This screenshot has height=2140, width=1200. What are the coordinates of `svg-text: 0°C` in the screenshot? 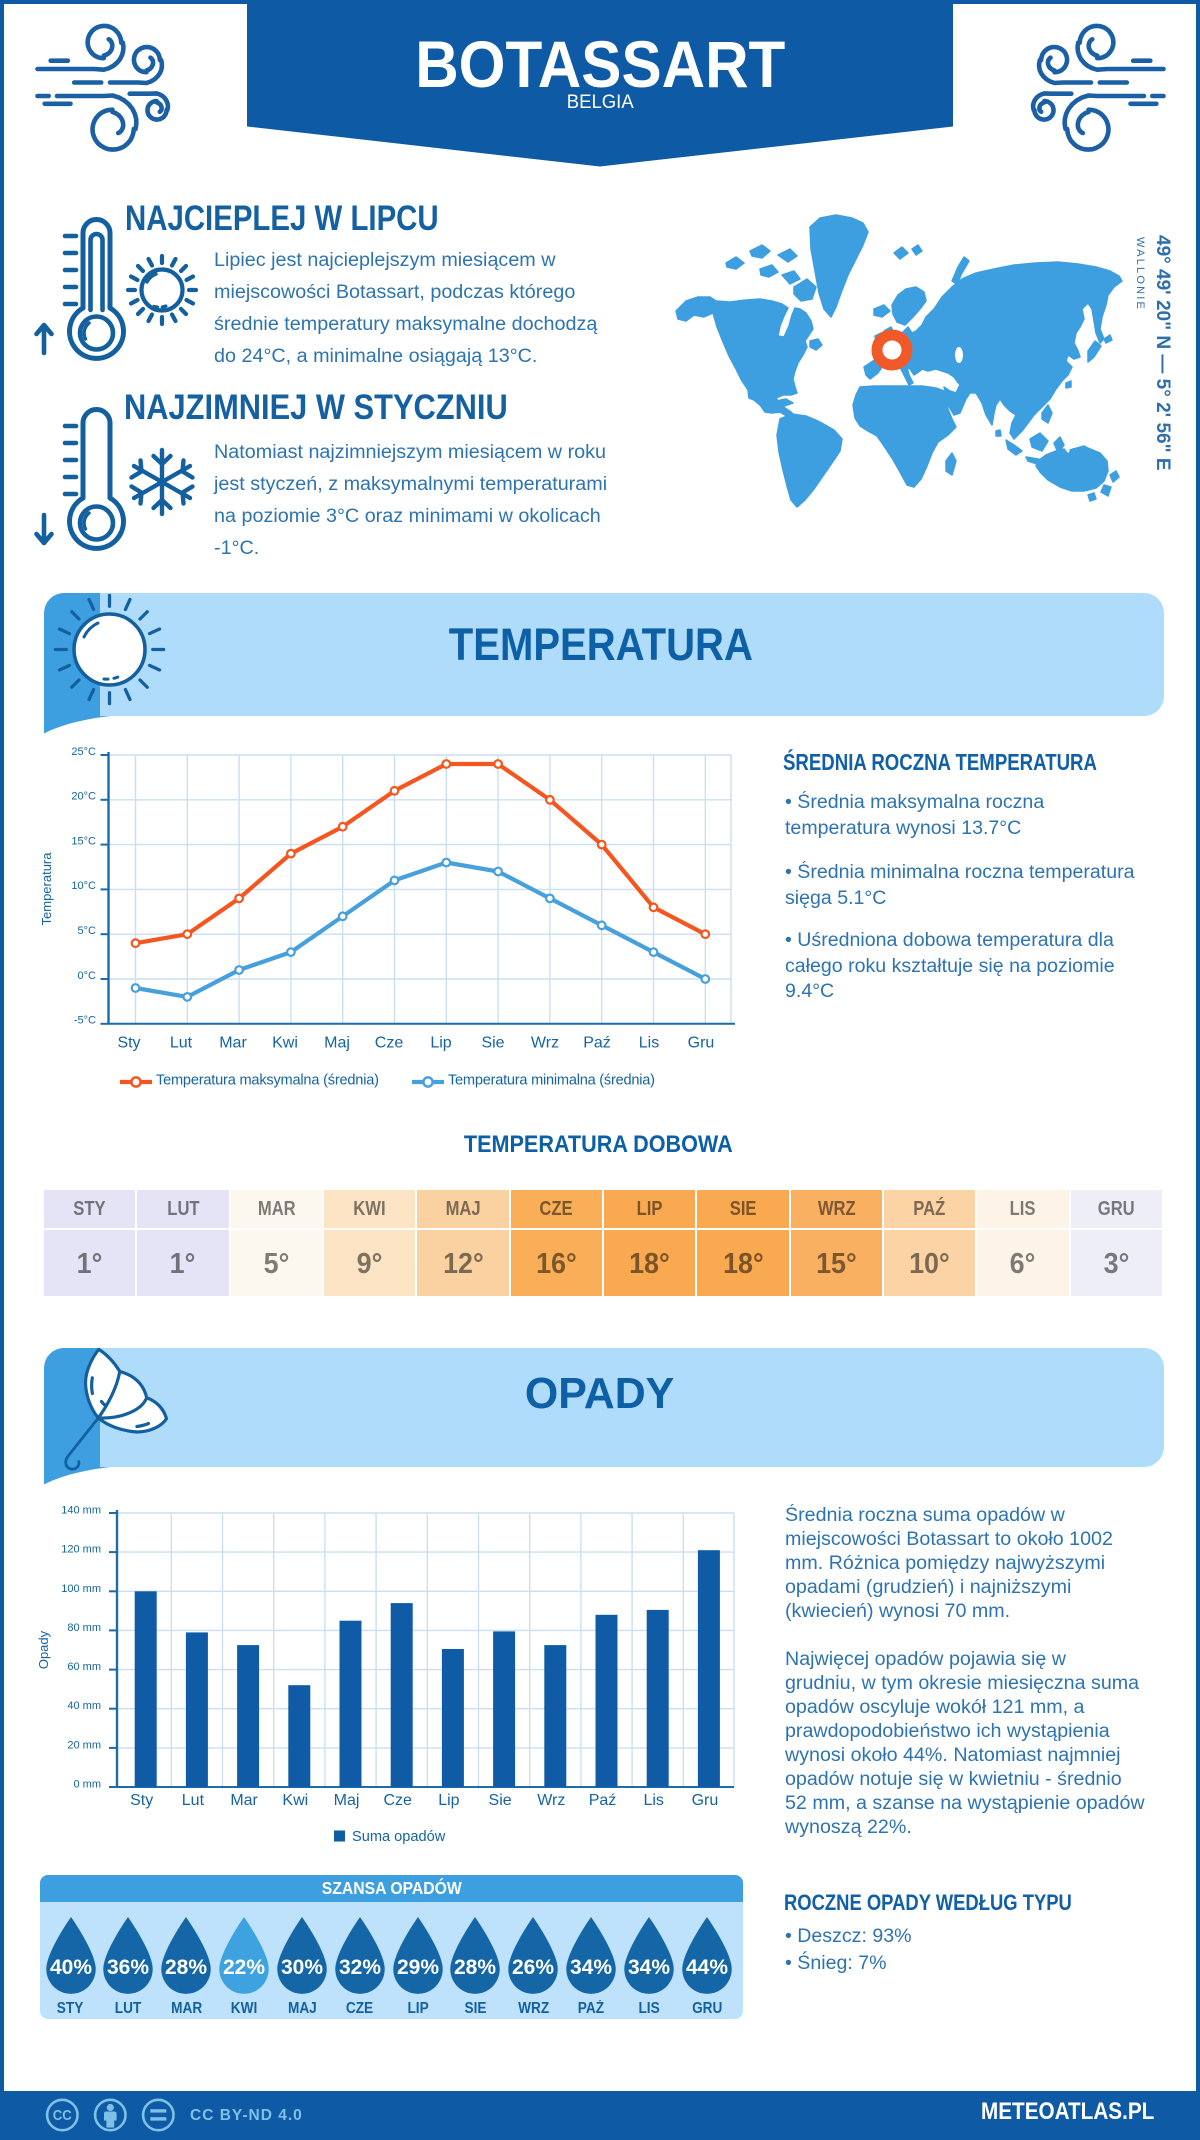 It's located at (87, 976).